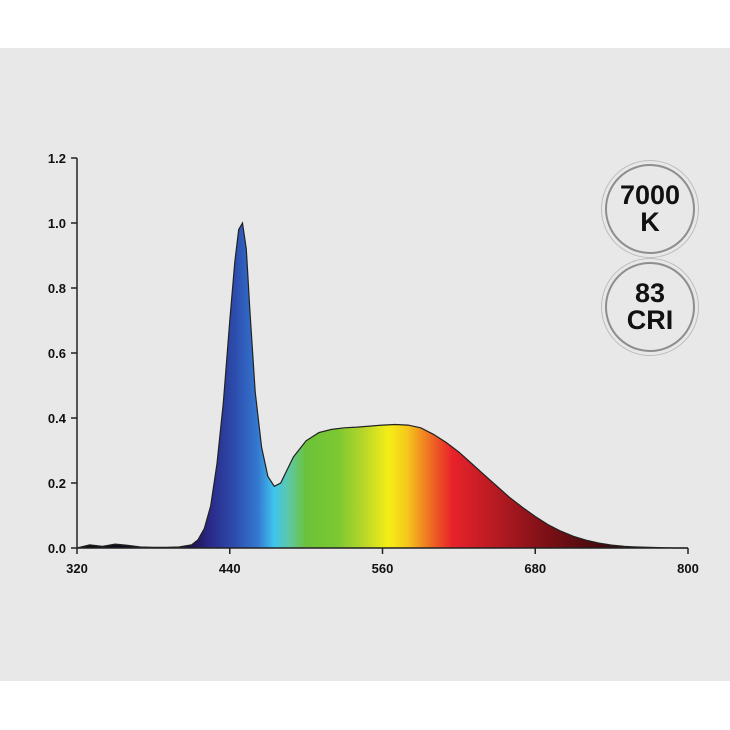 The height and width of the screenshot is (730, 730). I want to click on x-tick-label: 320, so click(77, 568).